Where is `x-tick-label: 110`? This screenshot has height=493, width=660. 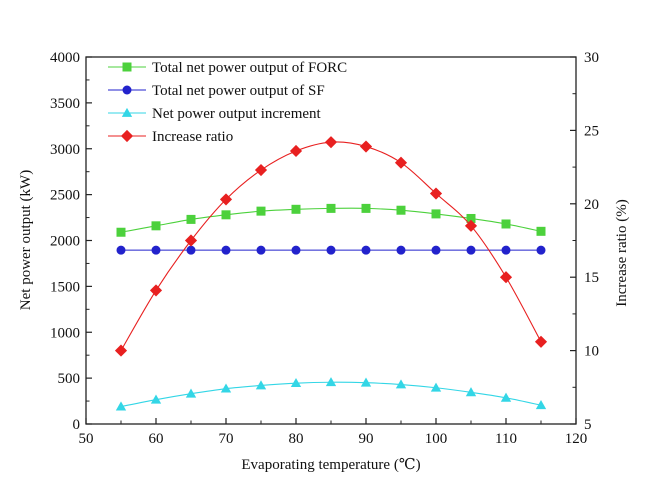
x-tick-label: 110 is located at coordinates (506, 439).